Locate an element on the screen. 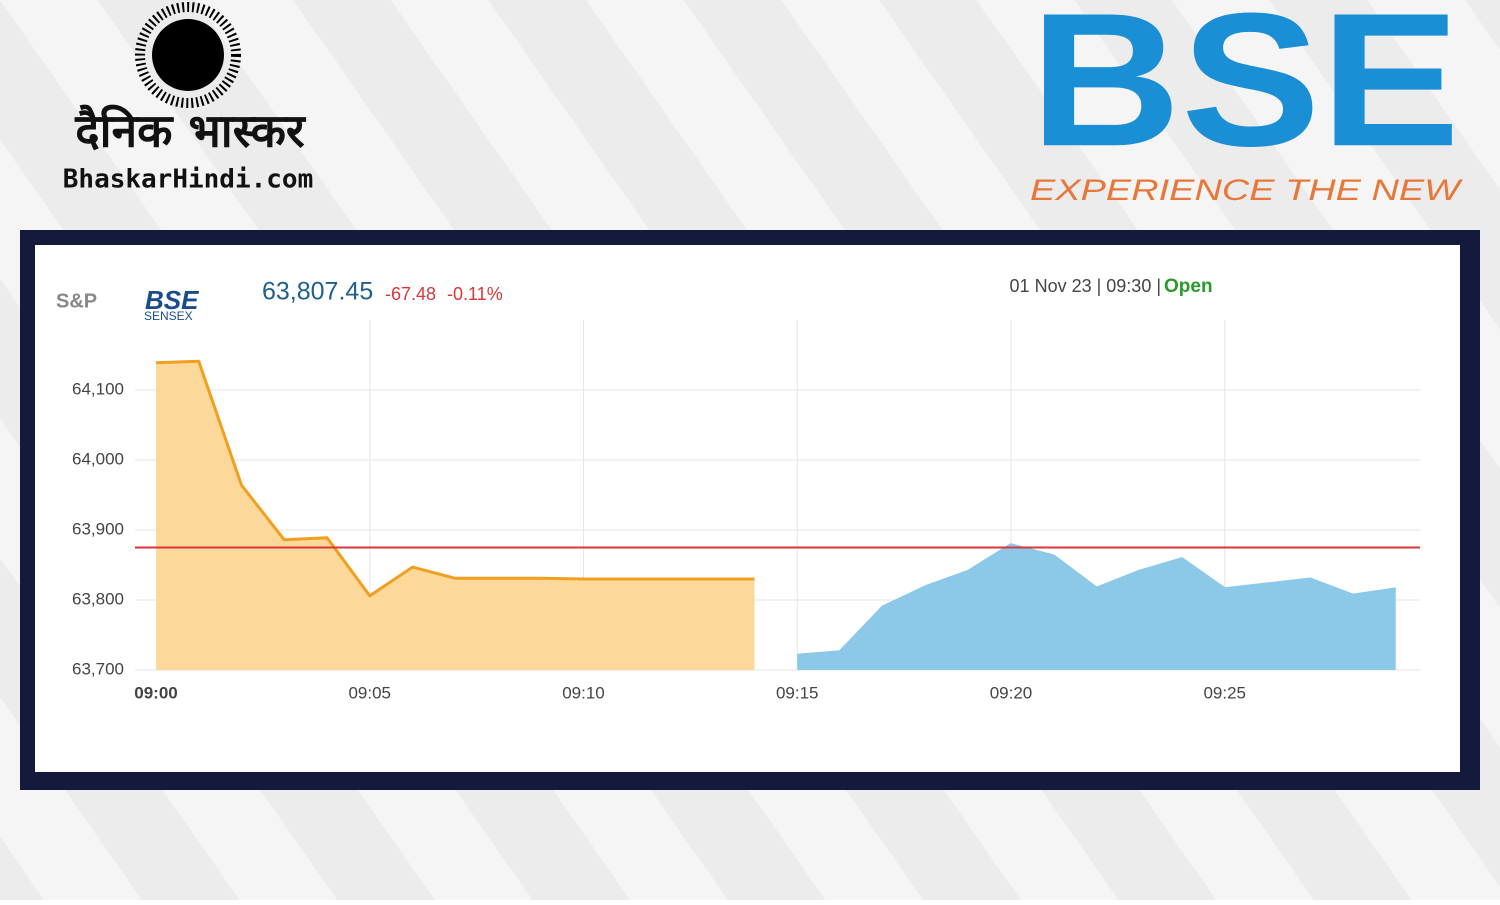 The height and width of the screenshot is (905, 1500). x-tick-label: 09:00 is located at coordinates (155, 692).